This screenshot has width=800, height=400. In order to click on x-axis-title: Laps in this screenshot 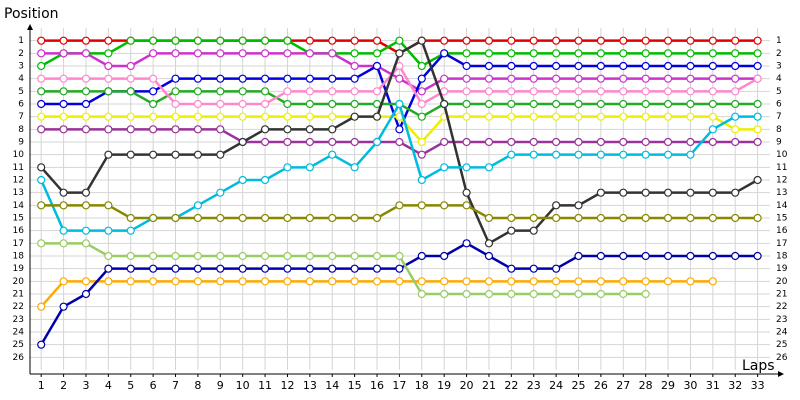, I will do `click(758, 366)`.